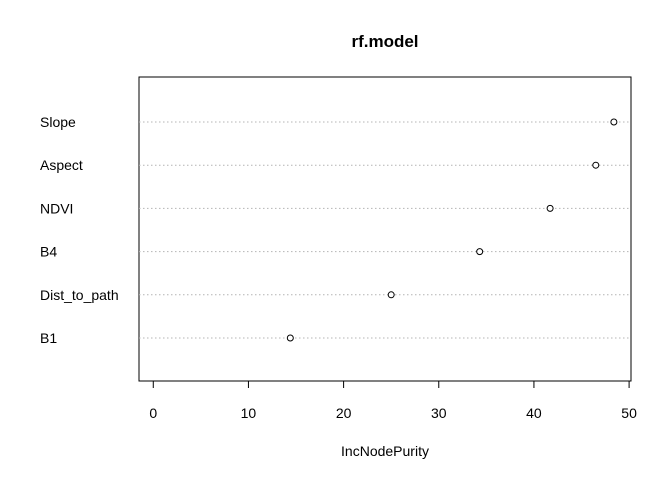  Describe the element at coordinates (391, 295) in the screenshot. I see `point-dist_to_path` at that location.